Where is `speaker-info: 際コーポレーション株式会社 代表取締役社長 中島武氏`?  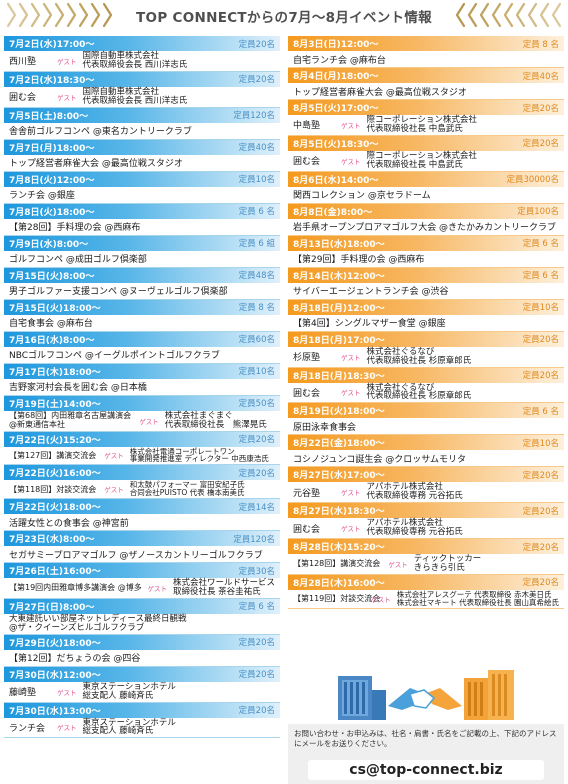 speaker-info: 際コーポレーション株式会社 代表取締役社長 中島武氏 is located at coordinates (421, 160).